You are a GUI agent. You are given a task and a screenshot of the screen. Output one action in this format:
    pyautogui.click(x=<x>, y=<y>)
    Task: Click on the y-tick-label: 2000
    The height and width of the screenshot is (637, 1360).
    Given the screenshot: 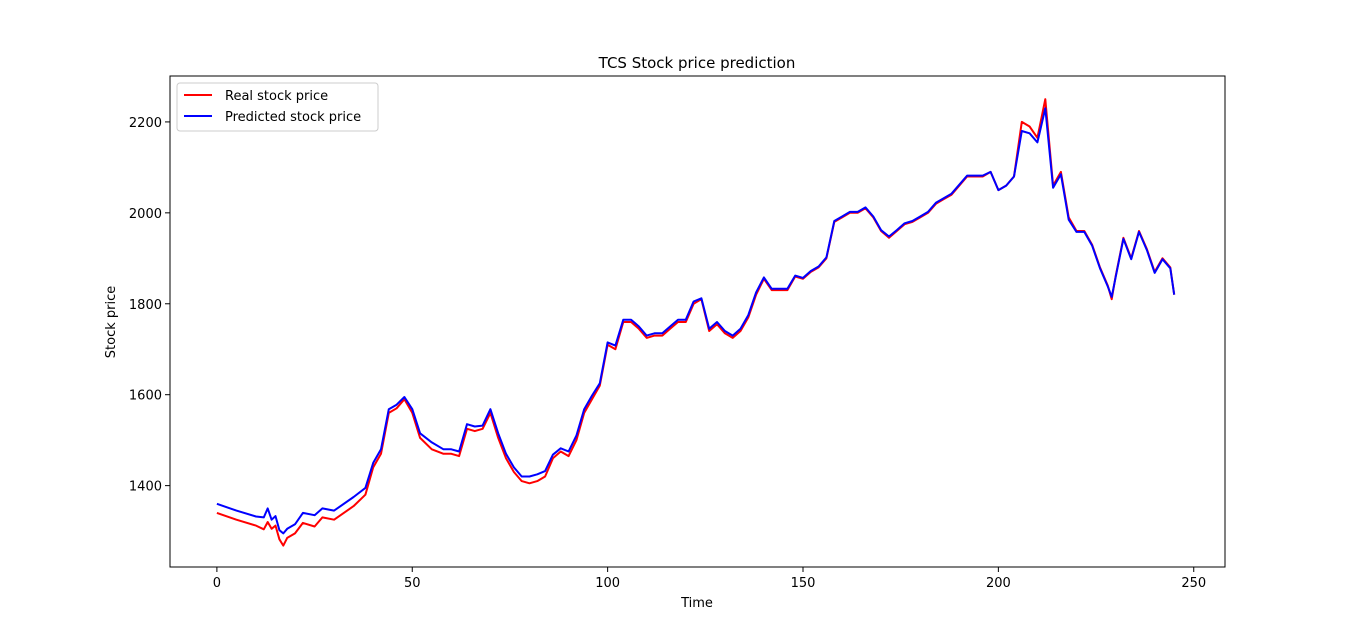 What is the action you would take?
    pyautogui.click(x=145, y=214)
    